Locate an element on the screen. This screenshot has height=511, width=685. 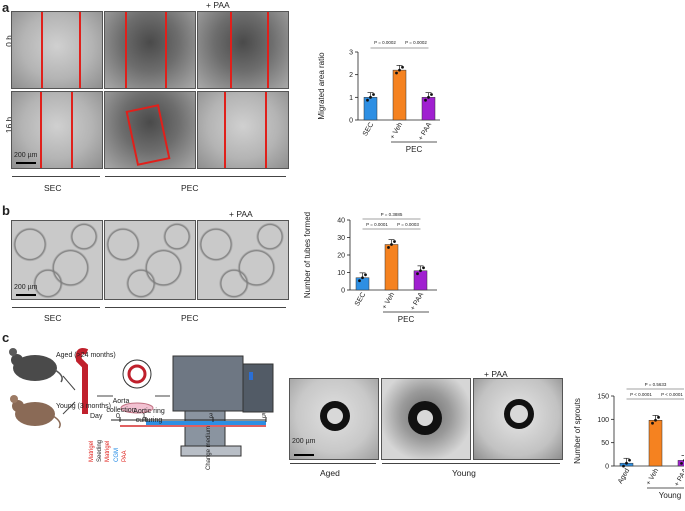
timeline-paa-bar is located at coordinates (193, 426).